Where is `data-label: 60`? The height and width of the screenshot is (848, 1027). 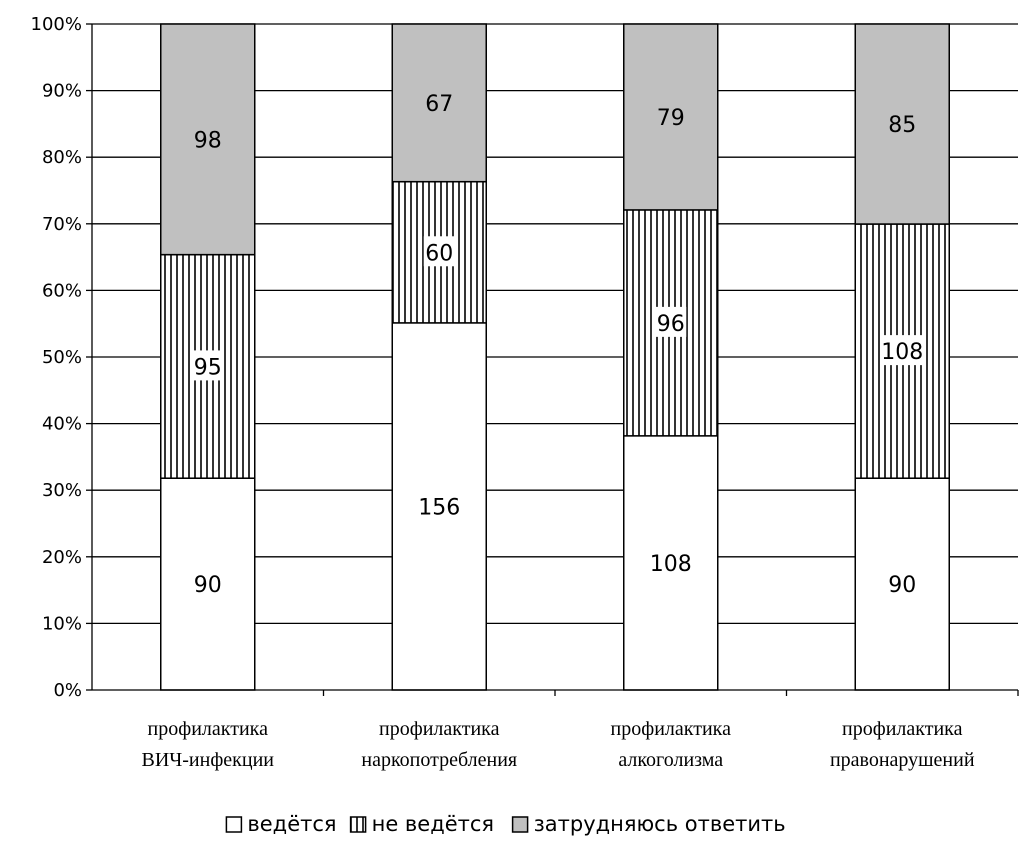 data-label: 60 is located at coordinates (439, 253).